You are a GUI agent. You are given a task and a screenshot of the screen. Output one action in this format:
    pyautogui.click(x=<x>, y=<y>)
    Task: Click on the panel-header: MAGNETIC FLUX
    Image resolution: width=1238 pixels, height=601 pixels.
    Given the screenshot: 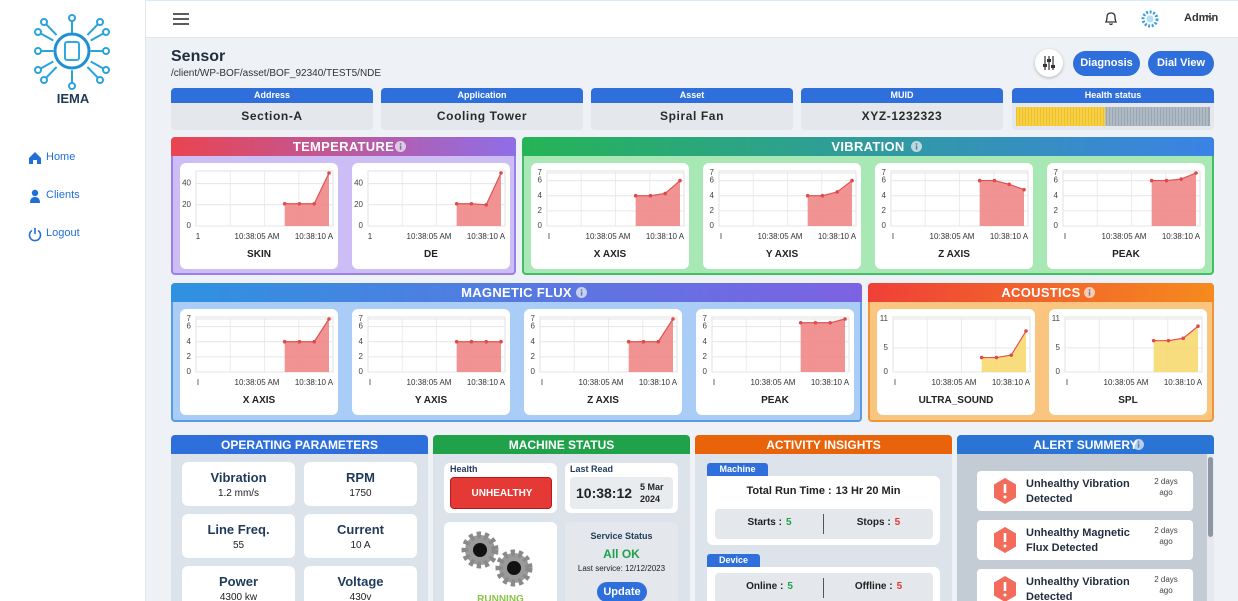 What is the action you would take?
    pyautogui.click(x=516, y=292)
    